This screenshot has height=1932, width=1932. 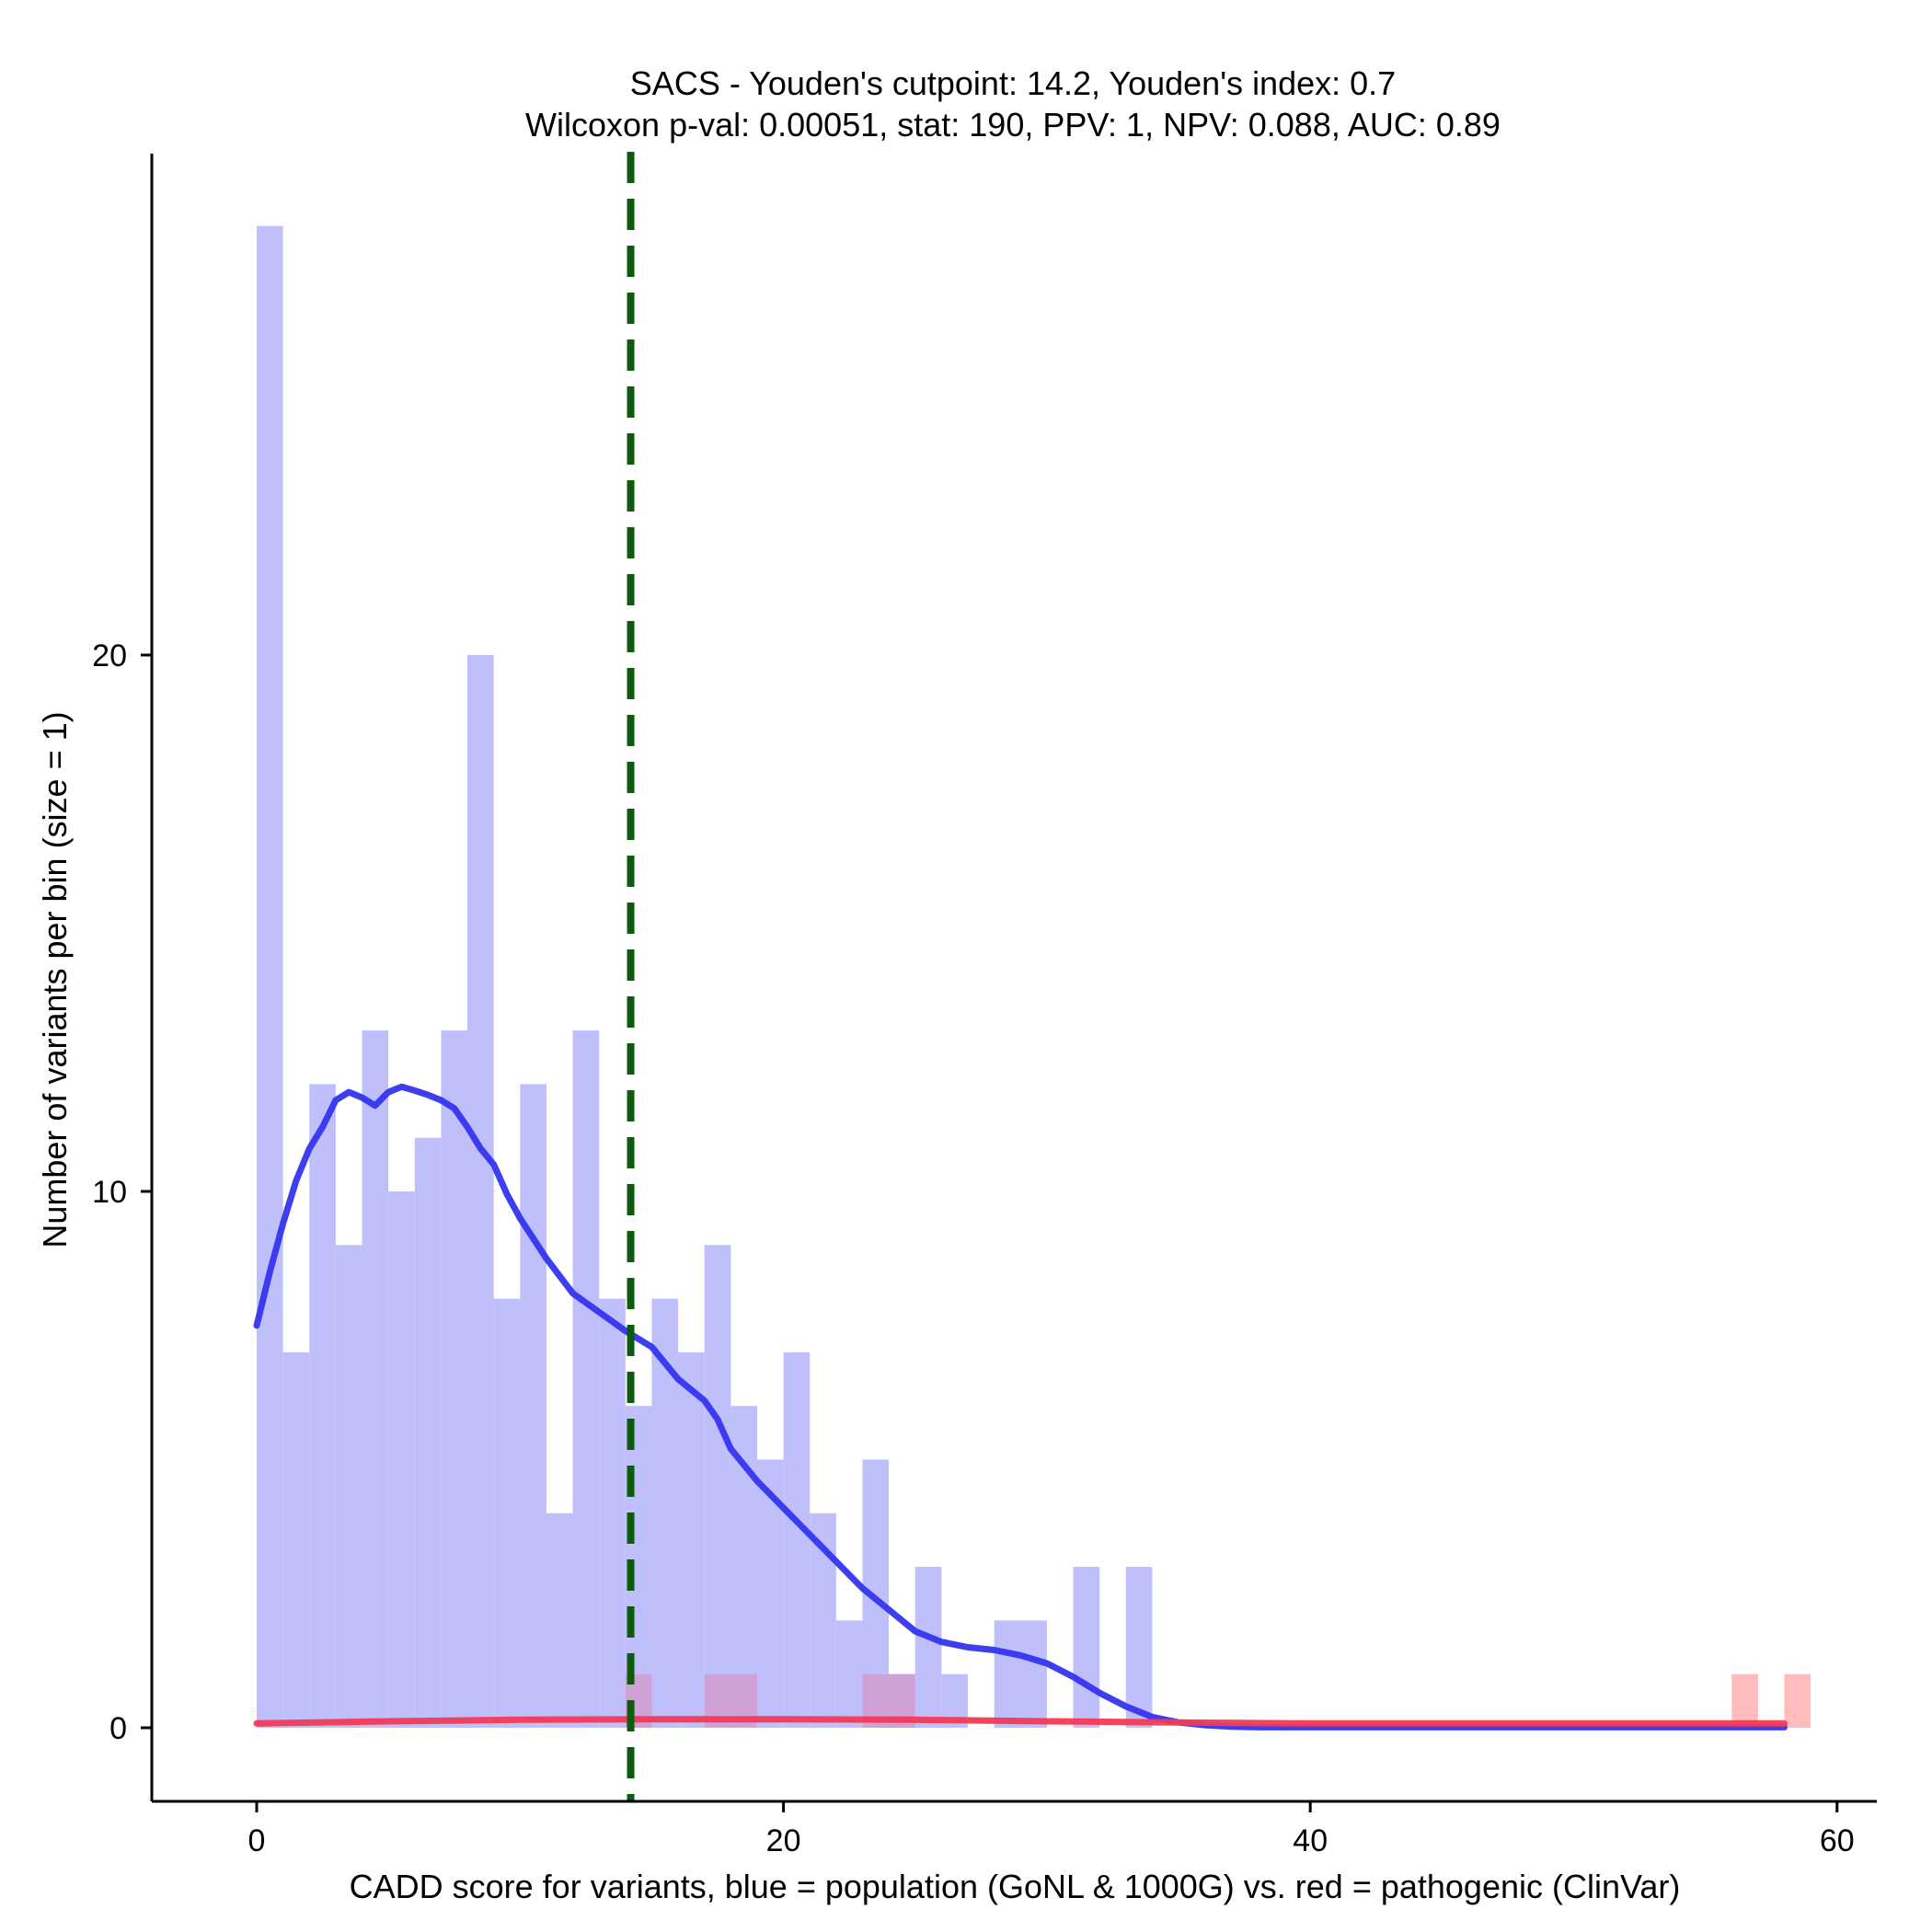 I want to click on y-tick-label: 10, so click(x=109, y=1192).